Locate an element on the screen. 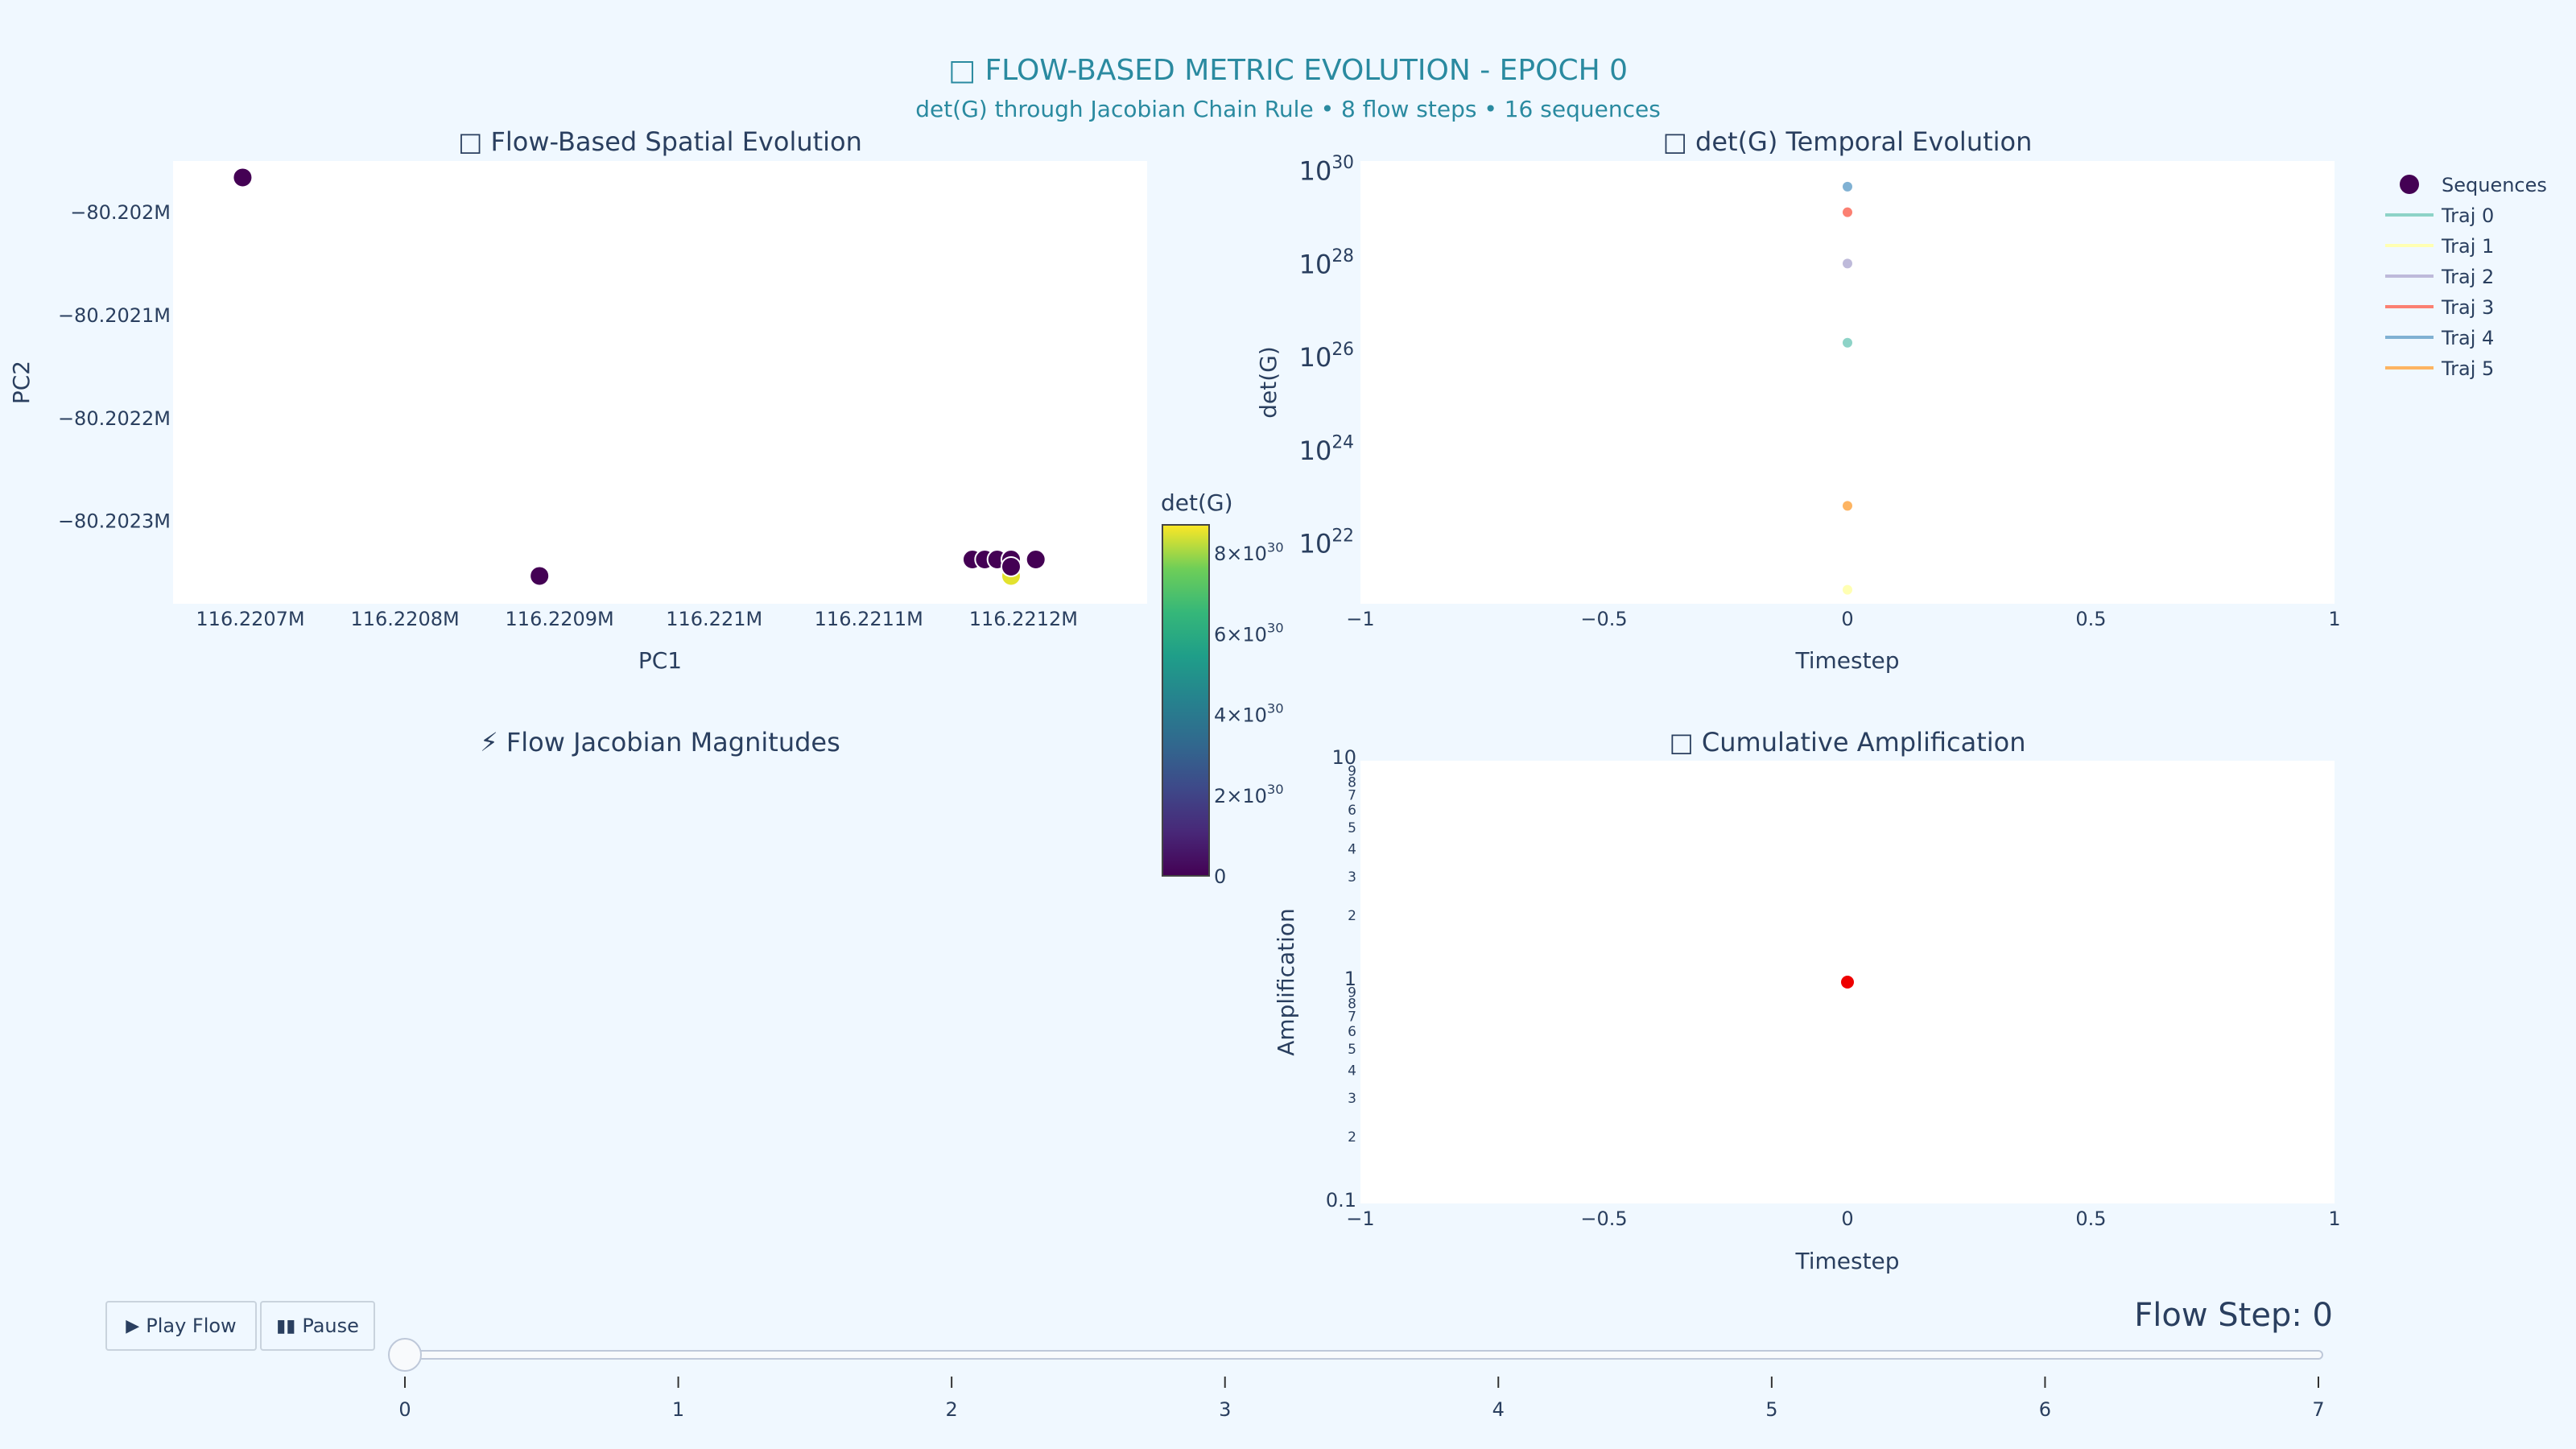  spatial-y-ticks: −80.202M −80.2021M −80.2022M −80.2023M is located at coordinates (114, 367).